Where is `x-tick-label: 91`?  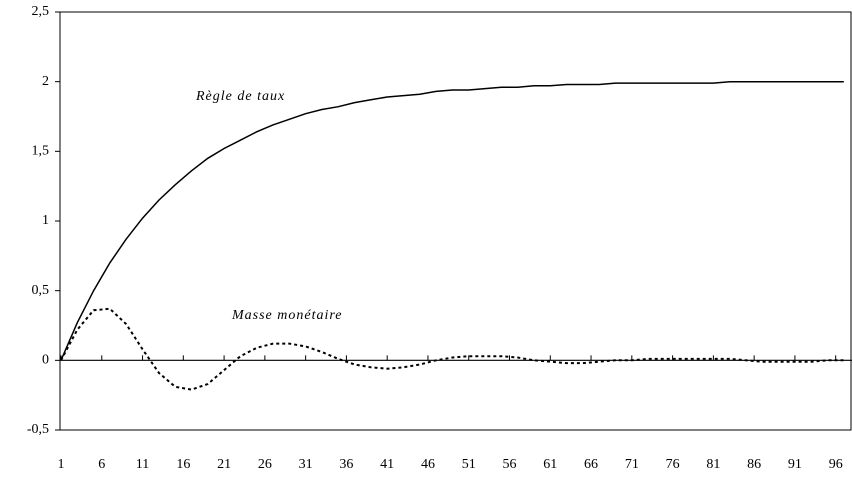
x-tick-label: 91 is located at coordinates (795, 464).